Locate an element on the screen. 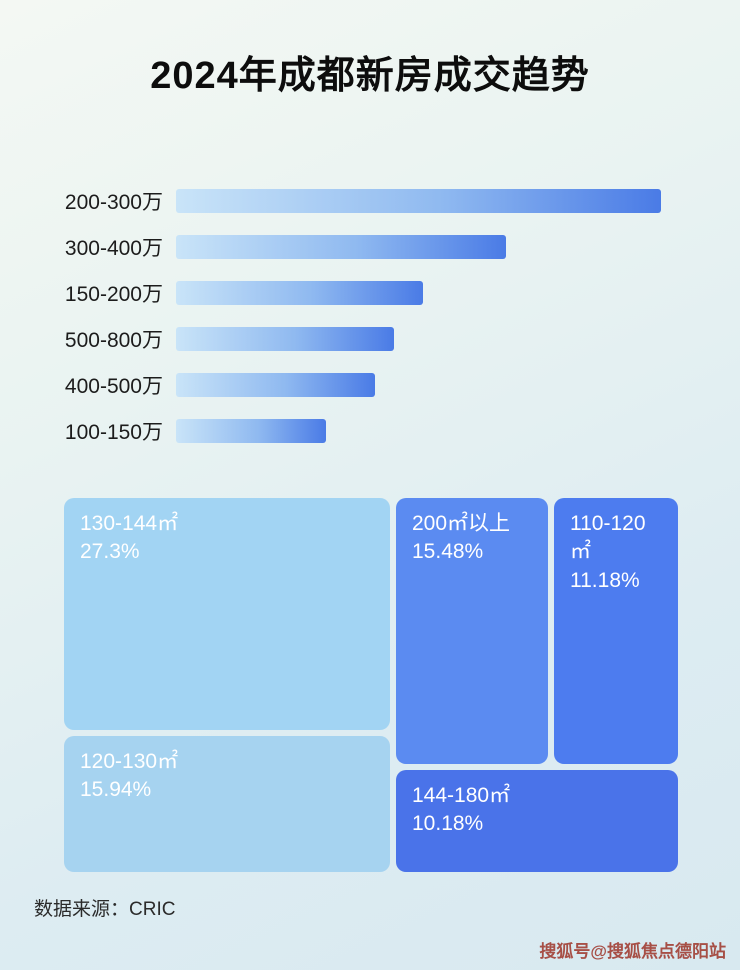  treemap-block-130-144: 130-144㎡ 27.3% is located at coordinates (227, 614).